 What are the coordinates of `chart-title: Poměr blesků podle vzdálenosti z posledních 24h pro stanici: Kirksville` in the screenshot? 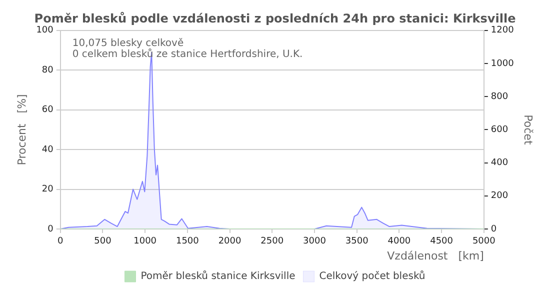 It's located at (275, 18).